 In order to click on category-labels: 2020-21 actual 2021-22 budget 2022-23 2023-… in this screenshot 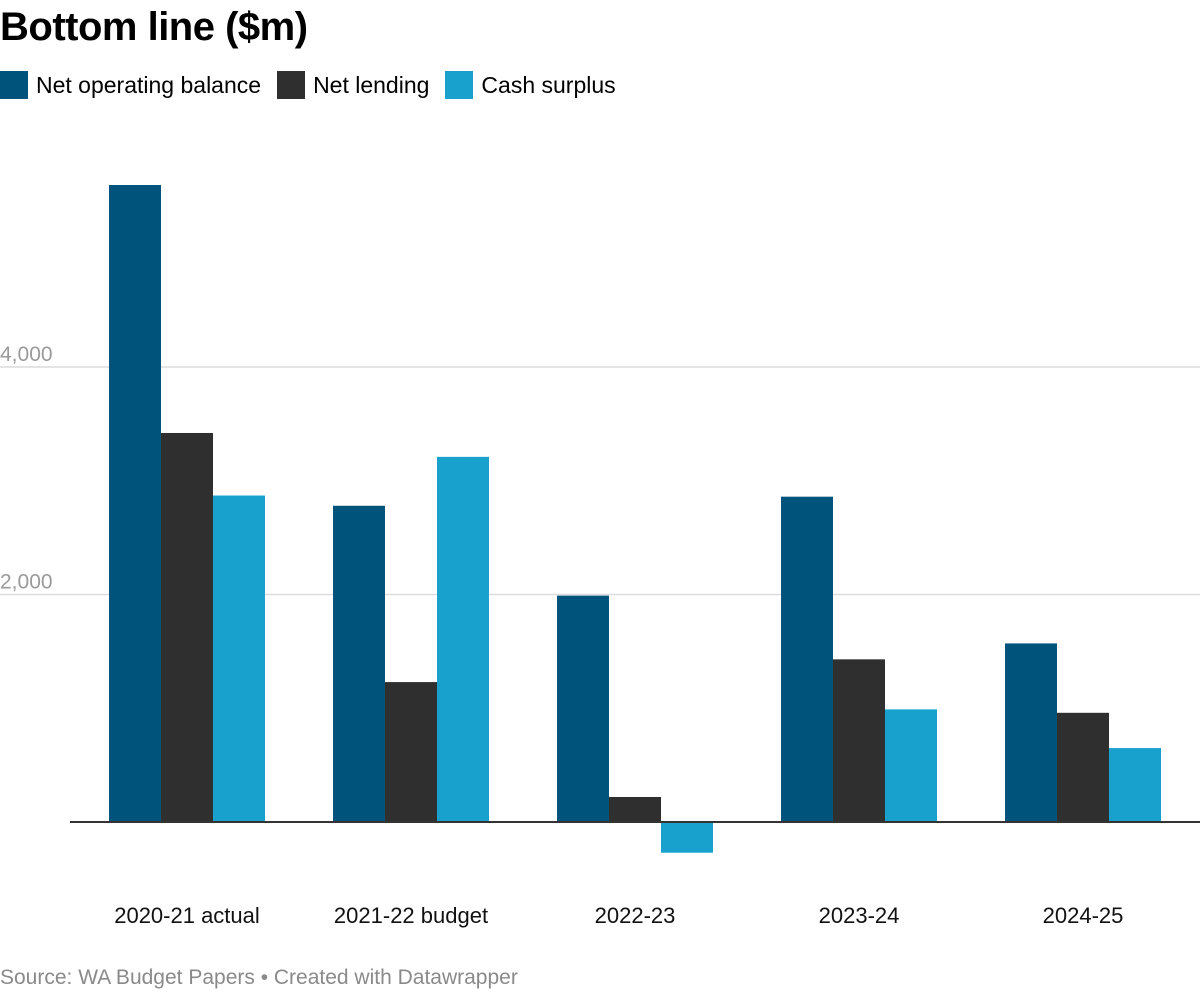, I will do `click(618, 915)`.